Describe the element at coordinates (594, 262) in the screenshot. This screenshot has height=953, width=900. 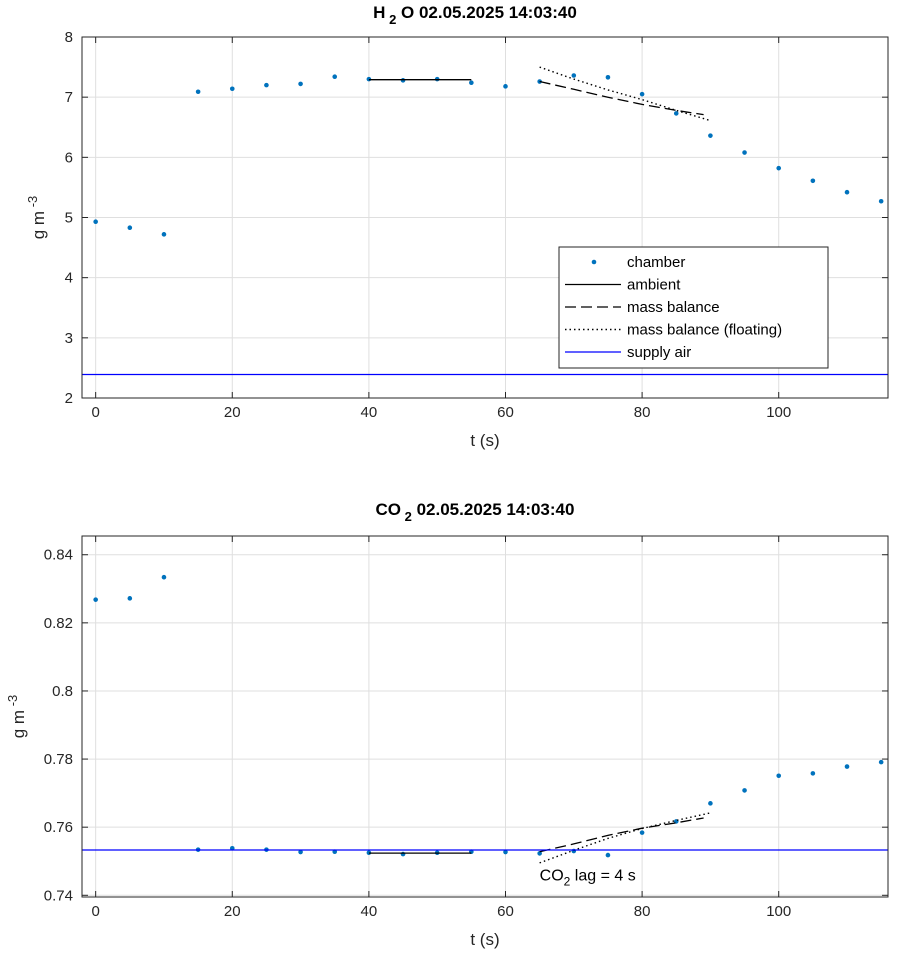
I see `legend-marker-chamber` at that location.